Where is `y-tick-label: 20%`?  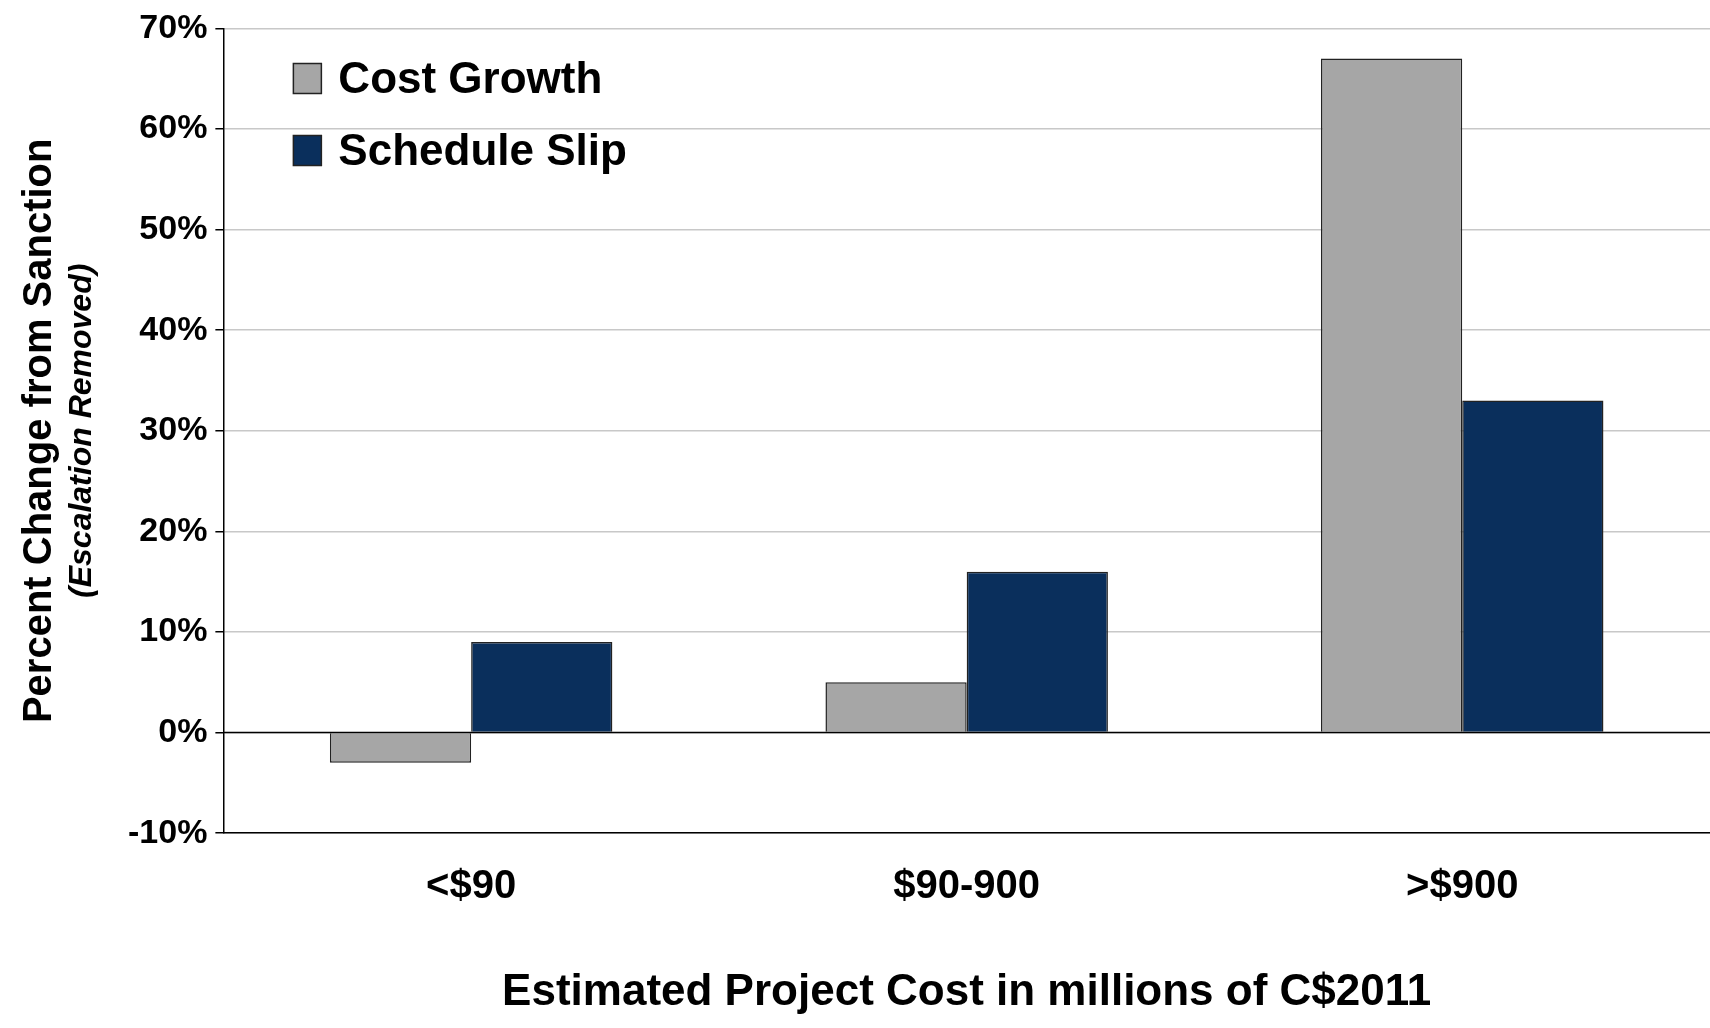 y-tick-label: 20% is located at coordinates (173, 528).